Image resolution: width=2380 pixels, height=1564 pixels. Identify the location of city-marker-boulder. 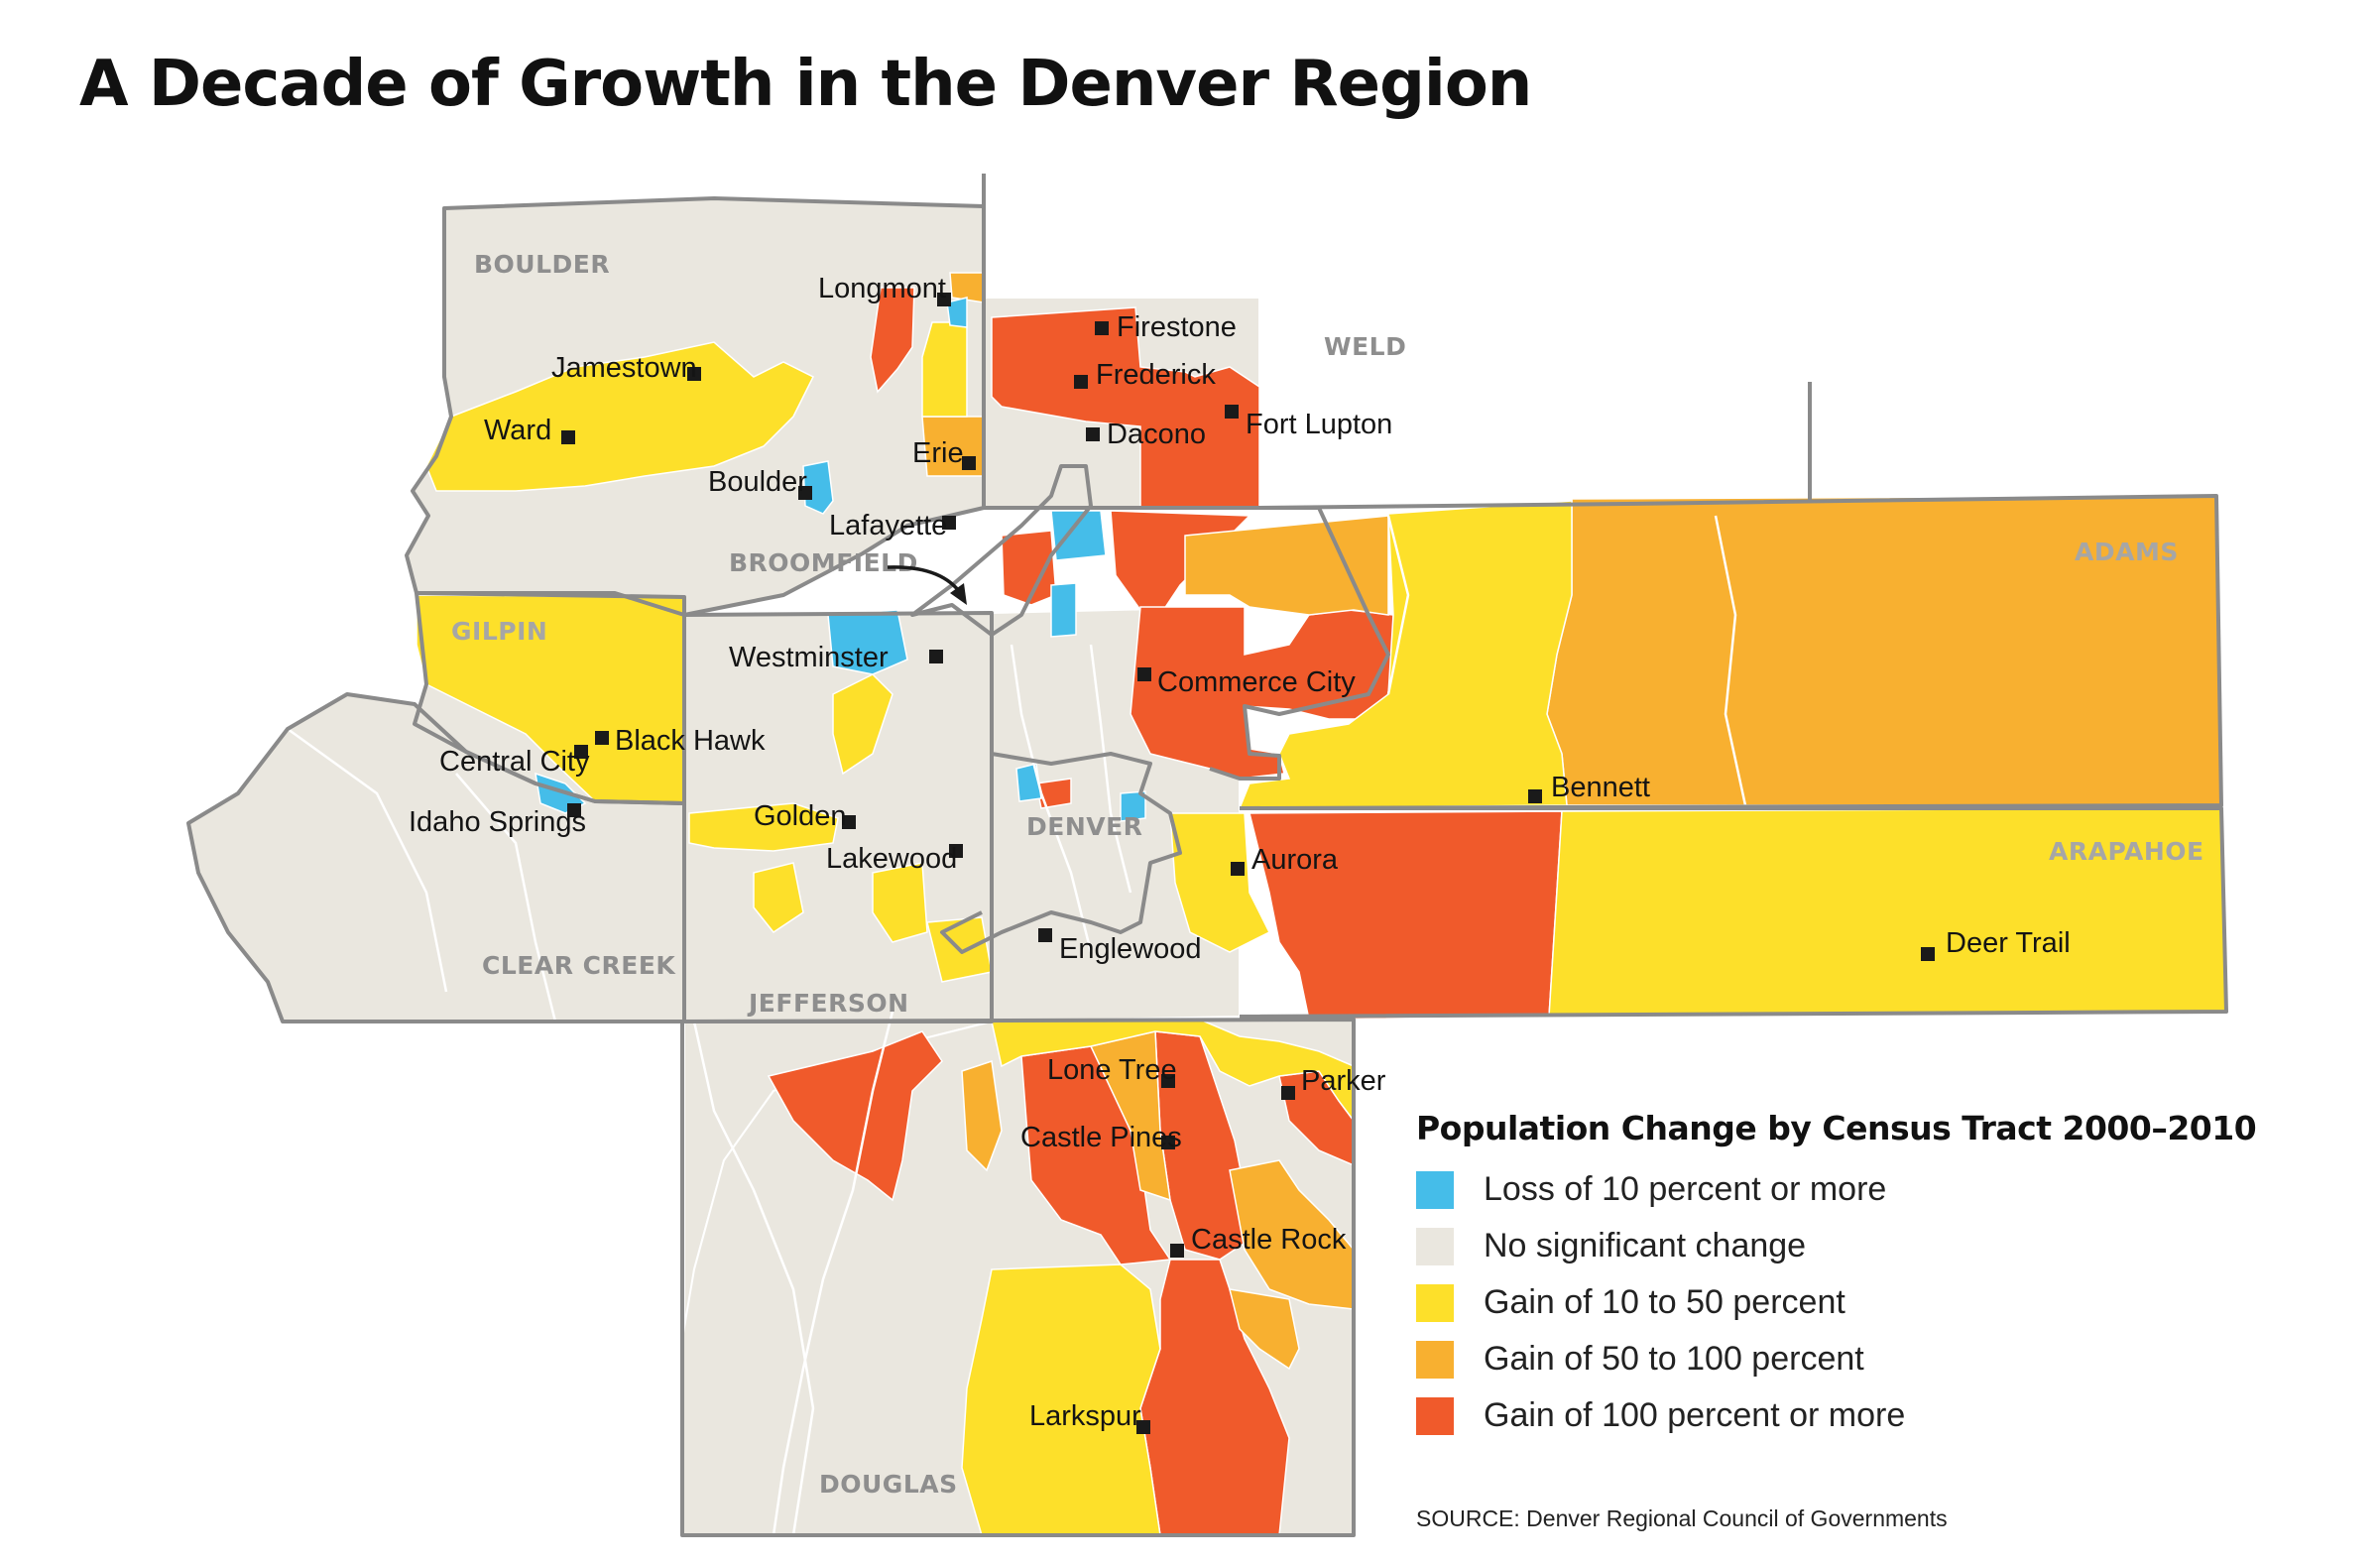
(805, 493).